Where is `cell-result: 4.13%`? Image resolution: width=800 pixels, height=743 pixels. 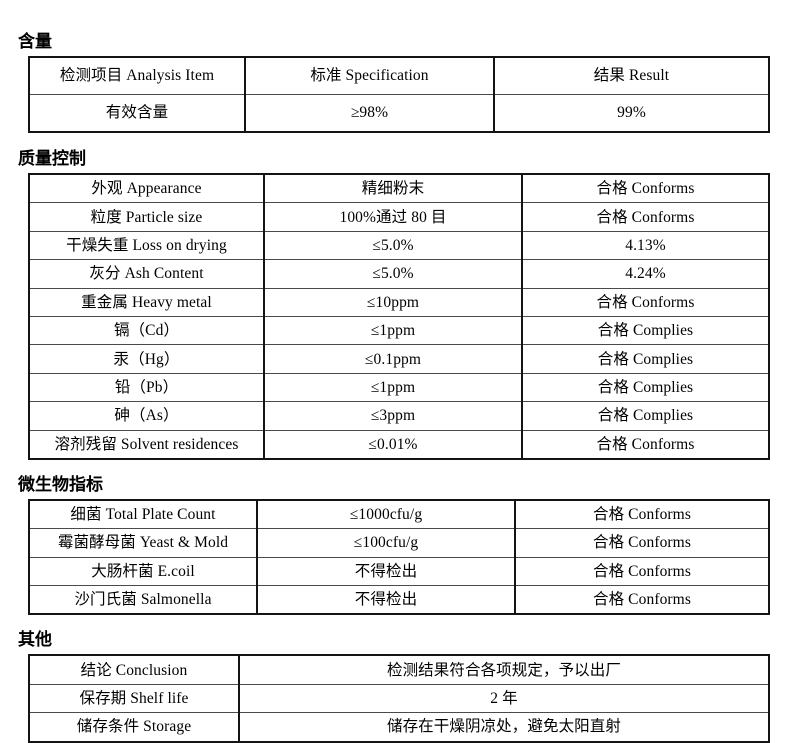
cell-result: 4.13% is located at coordinates (645, 245).